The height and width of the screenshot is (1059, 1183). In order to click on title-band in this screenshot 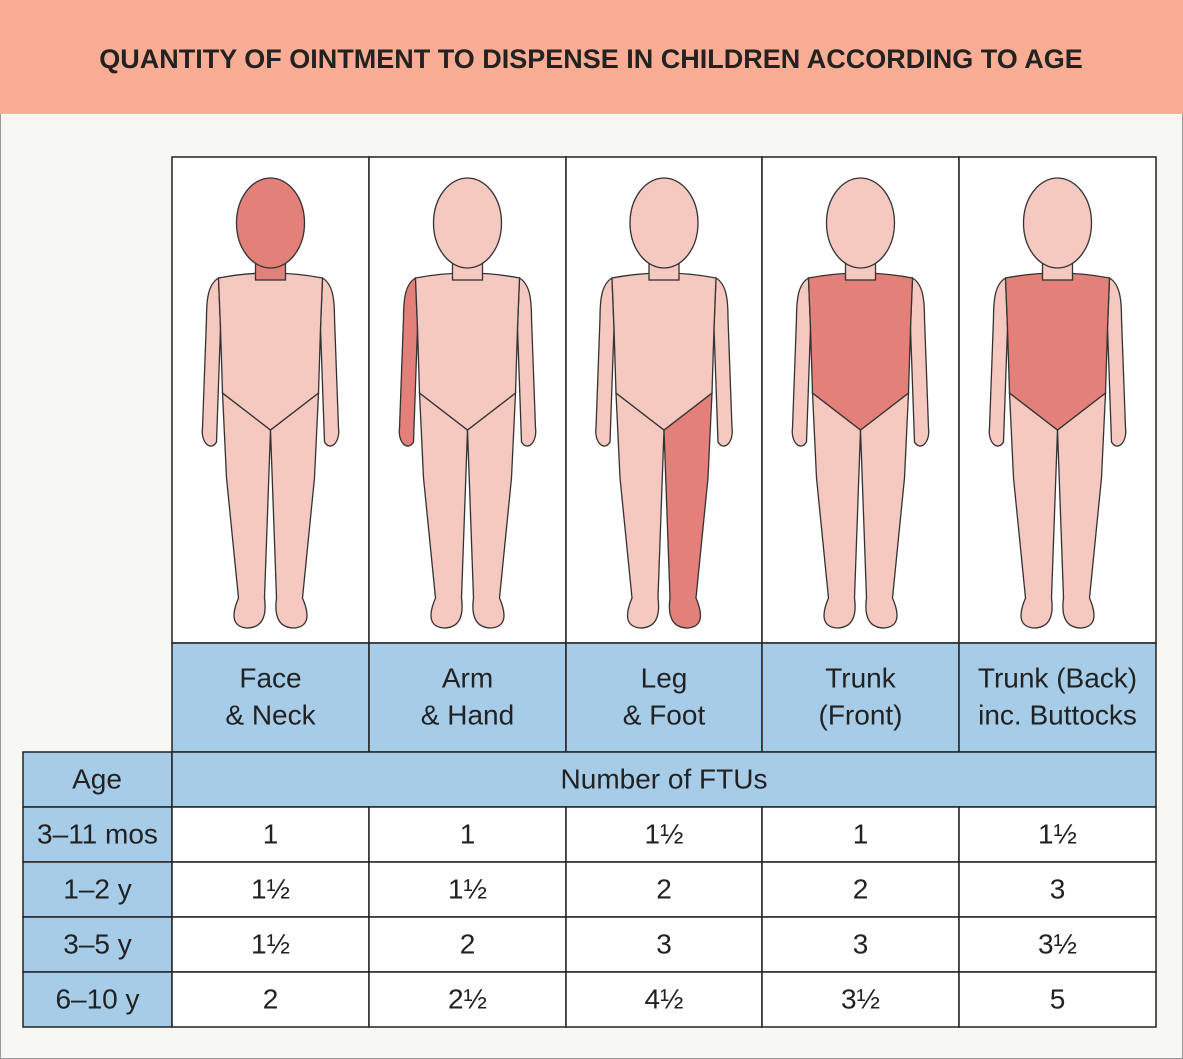, I will do `click(591, 57)`.